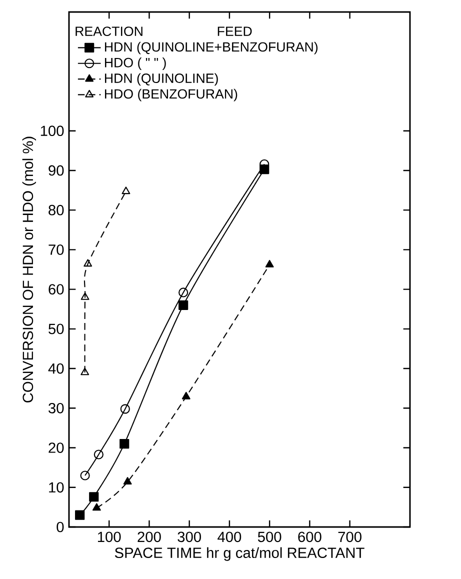 The image size is (461, 579). I want to click on y-tick-label: 70, so click(56, 249).